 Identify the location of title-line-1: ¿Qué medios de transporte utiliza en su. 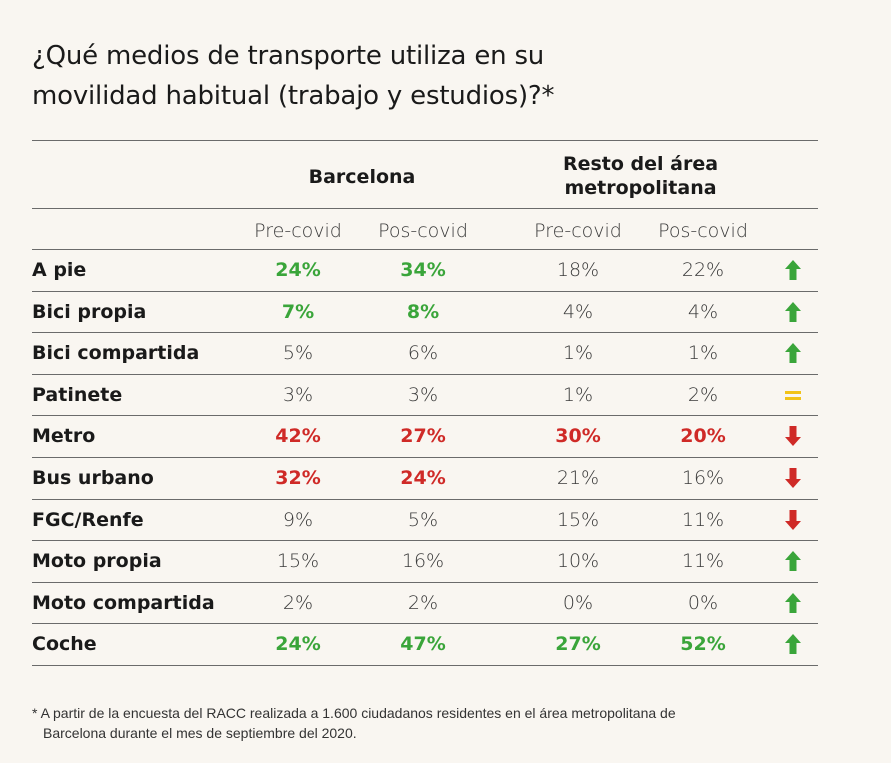
(288, 56).